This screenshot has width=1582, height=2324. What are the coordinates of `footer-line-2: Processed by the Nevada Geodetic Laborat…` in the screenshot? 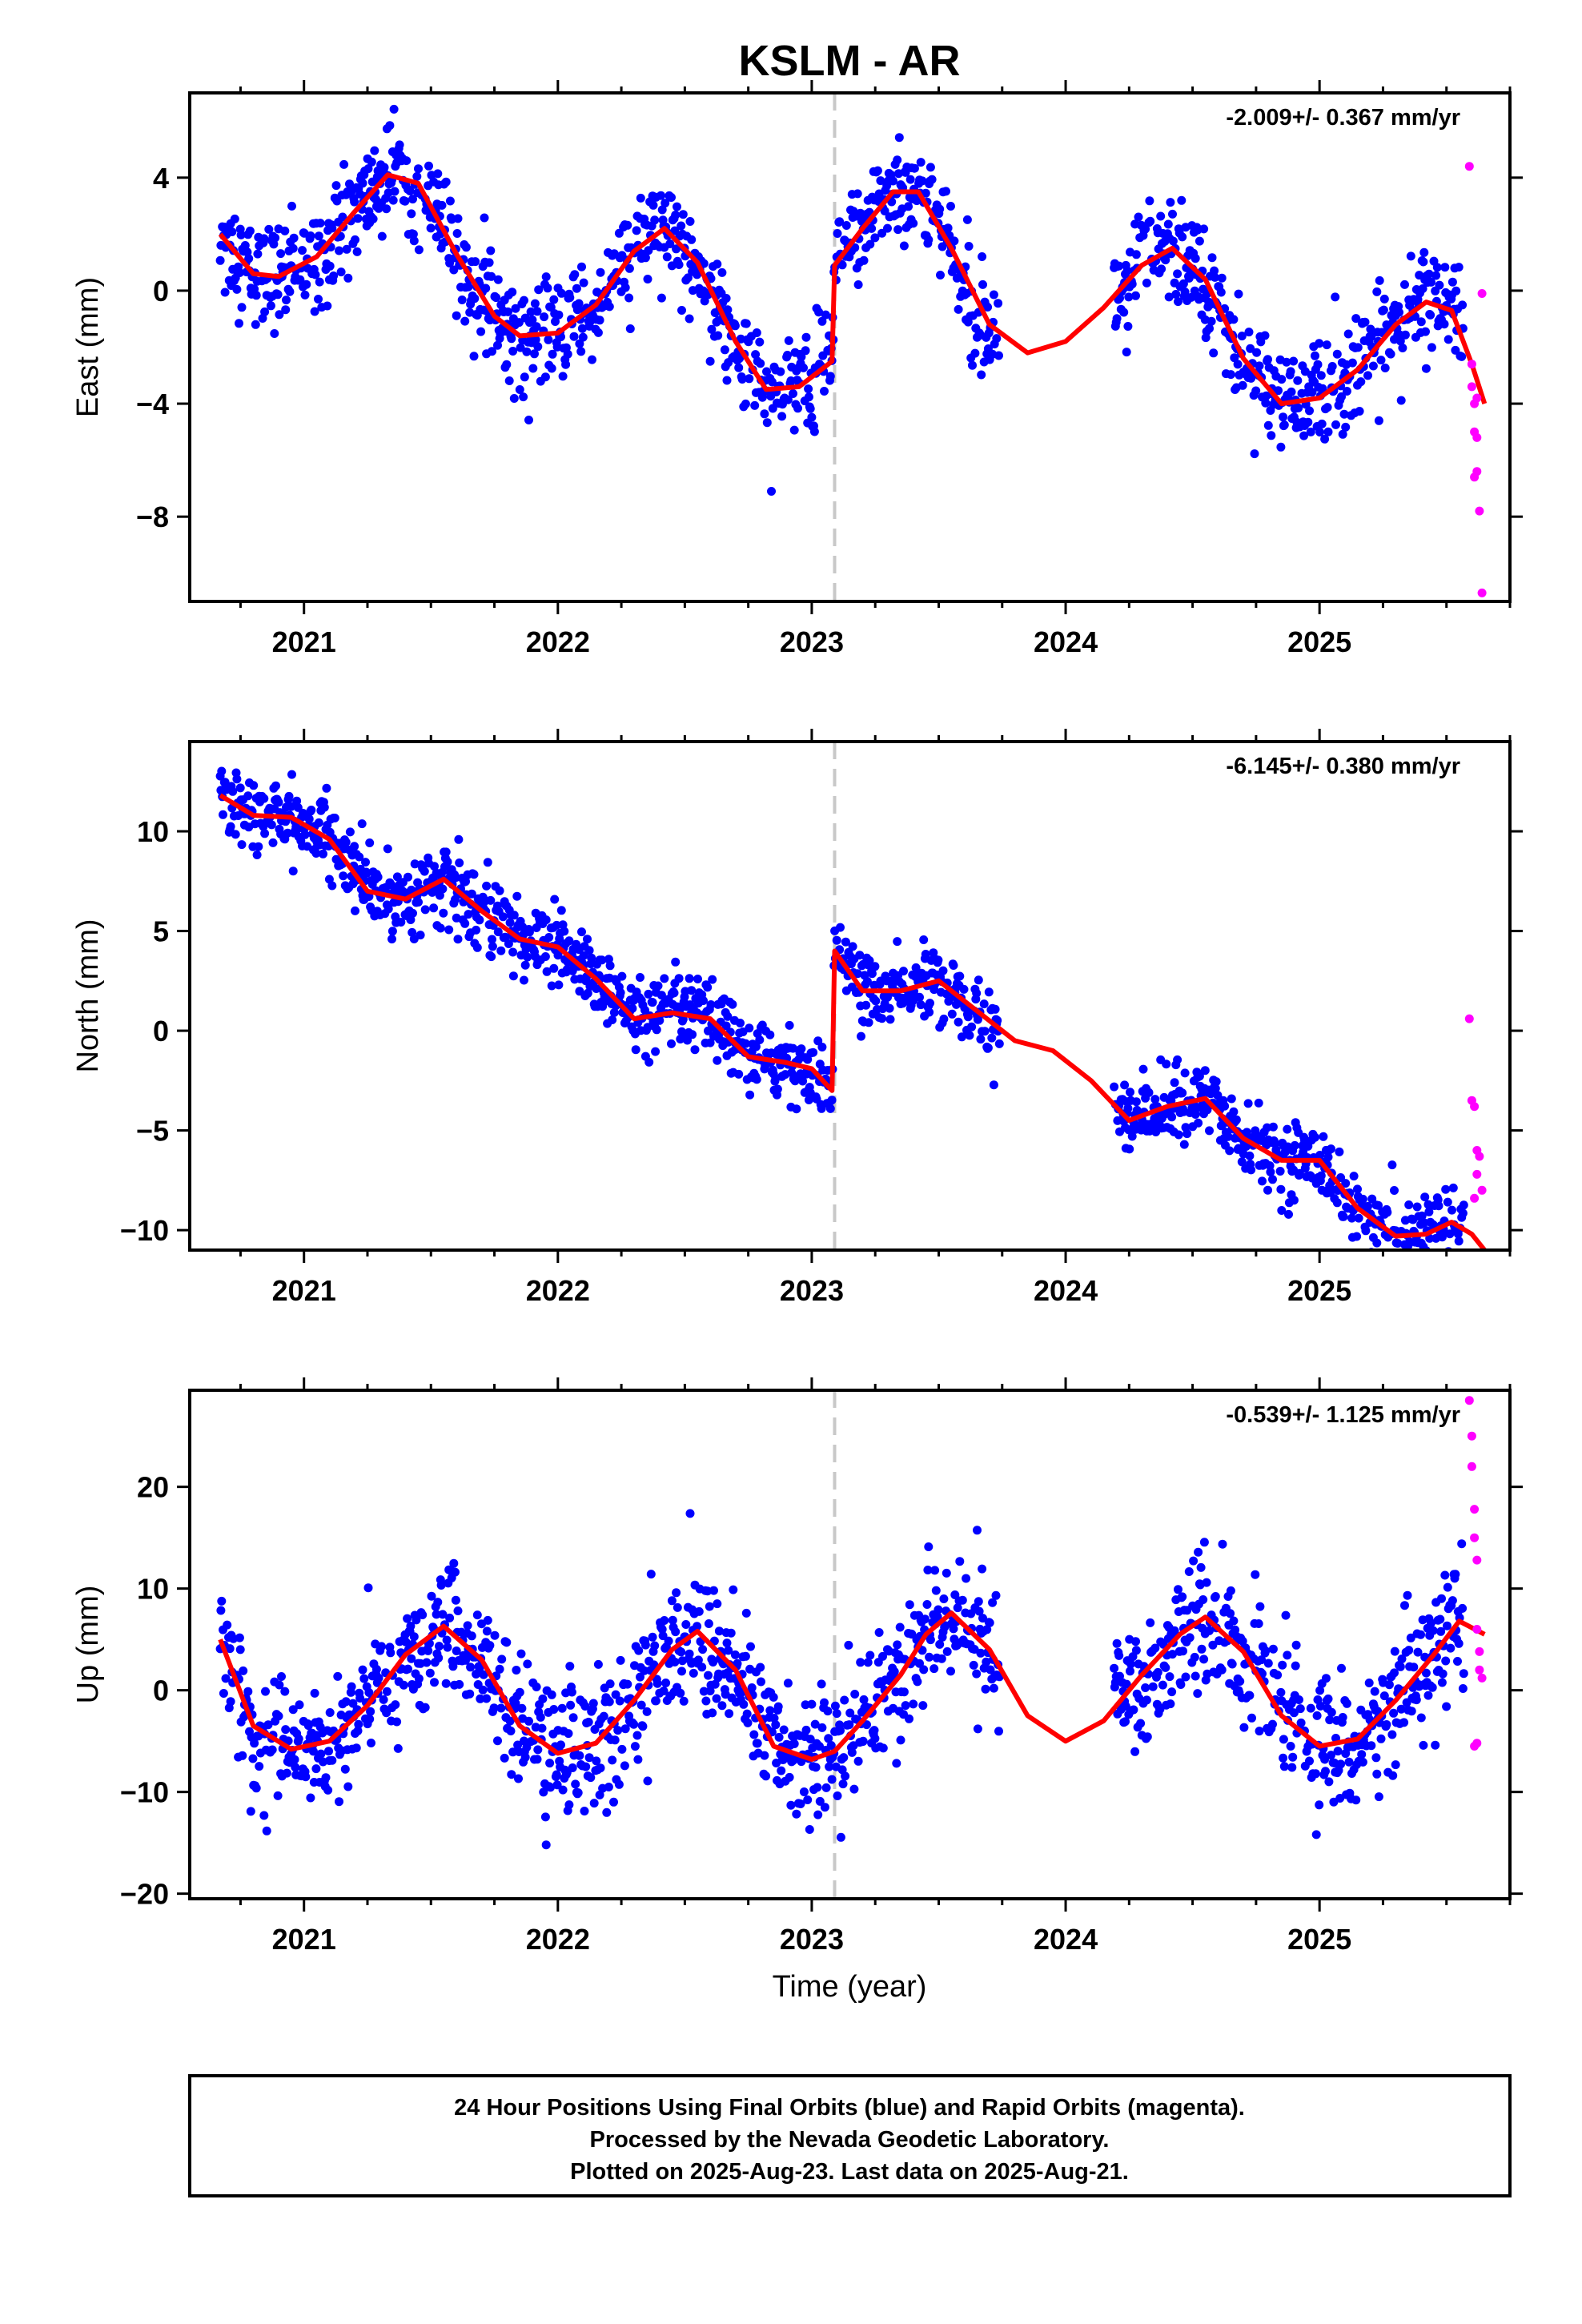 It's located at (850, 2140).